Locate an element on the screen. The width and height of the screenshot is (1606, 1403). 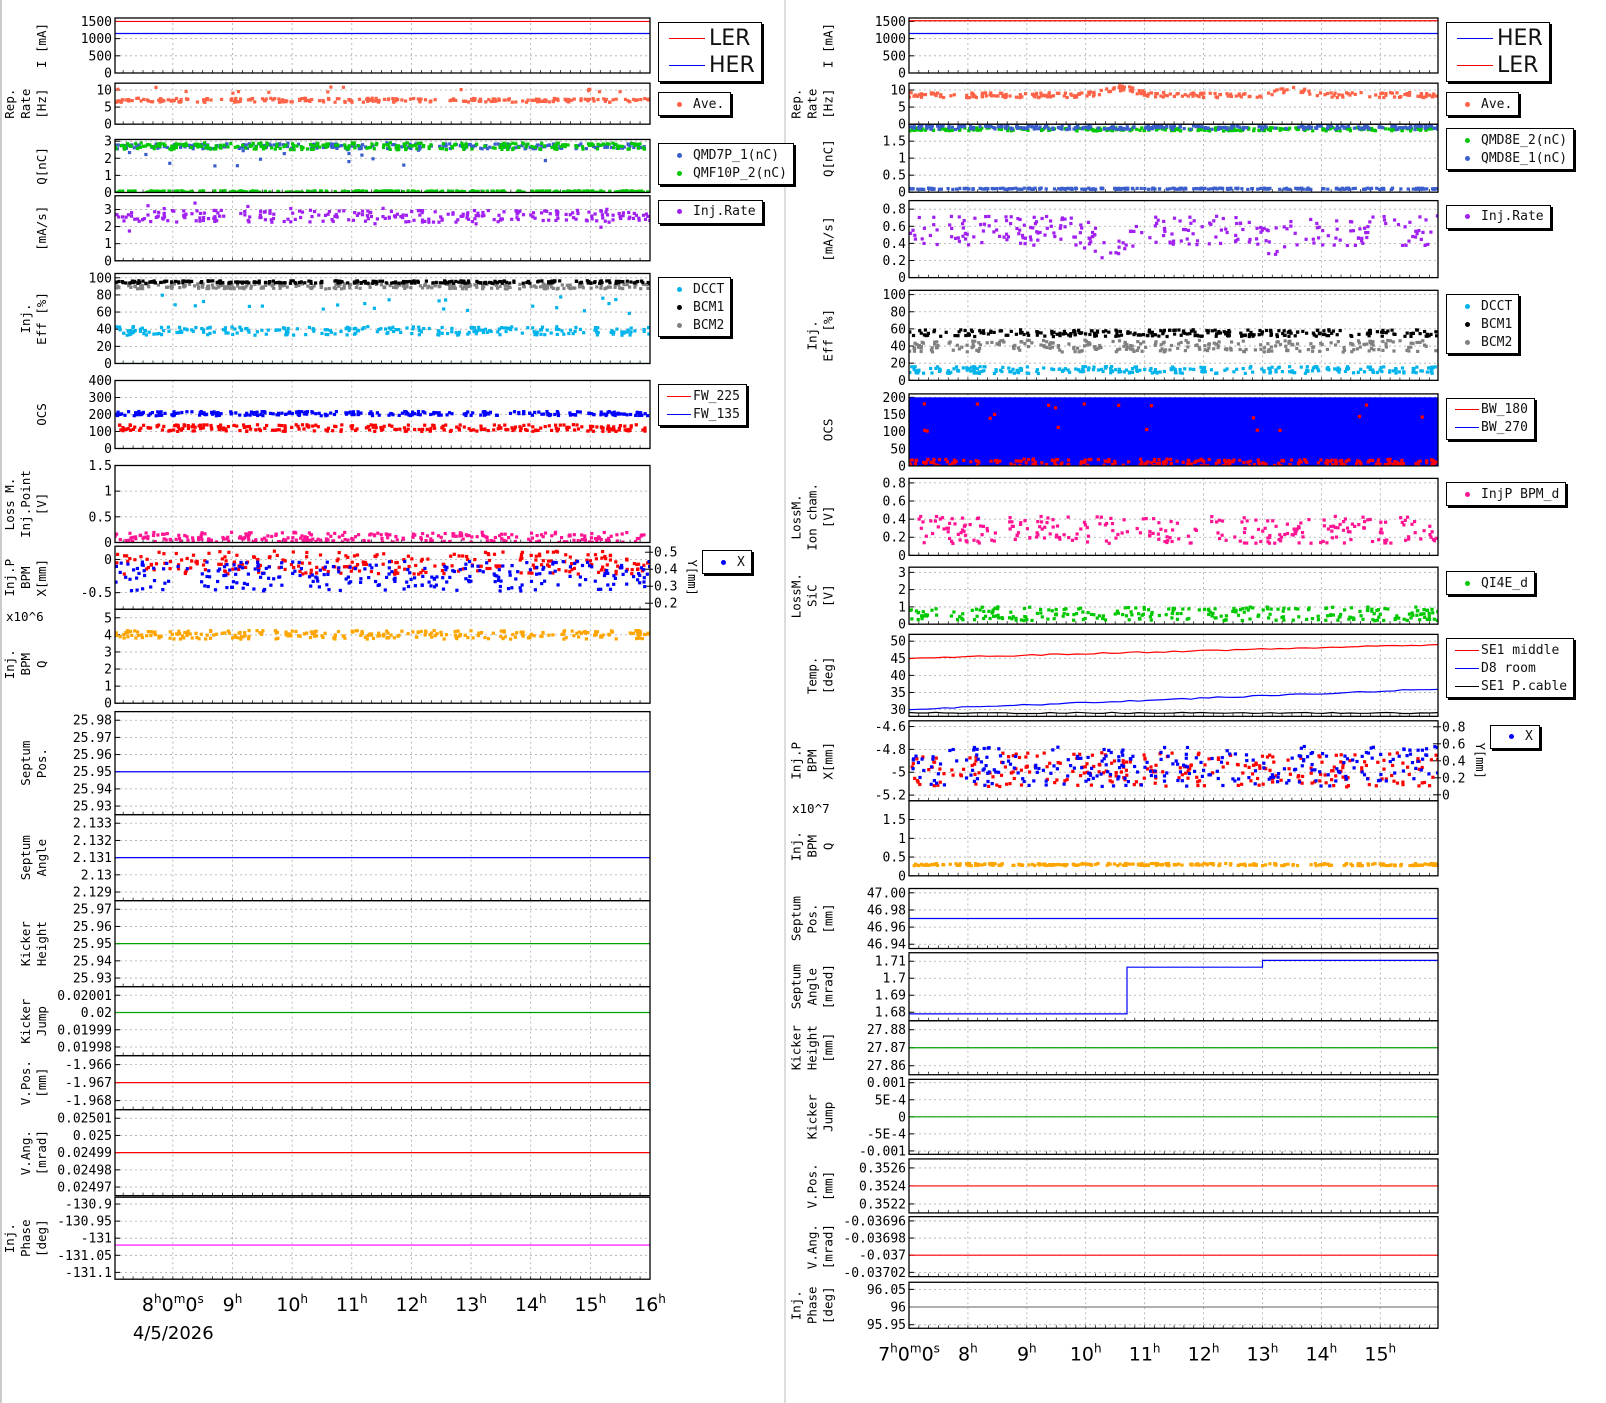
y-tick-label: 3 is located at coordinates (108, 142).